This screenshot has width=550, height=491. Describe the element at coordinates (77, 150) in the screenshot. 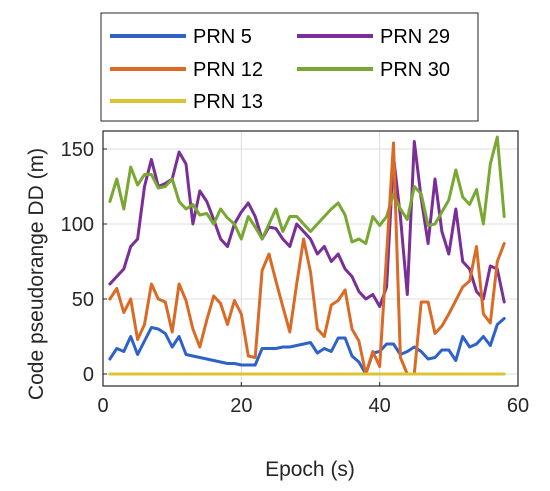

I see `y-tick-label: 150` at that location.